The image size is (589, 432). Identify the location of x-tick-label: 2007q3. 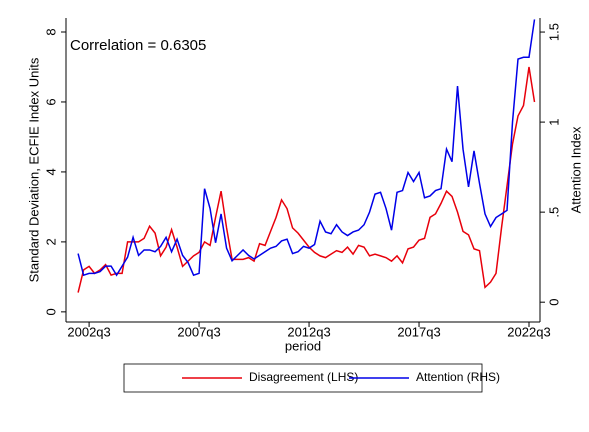
(198, 331).